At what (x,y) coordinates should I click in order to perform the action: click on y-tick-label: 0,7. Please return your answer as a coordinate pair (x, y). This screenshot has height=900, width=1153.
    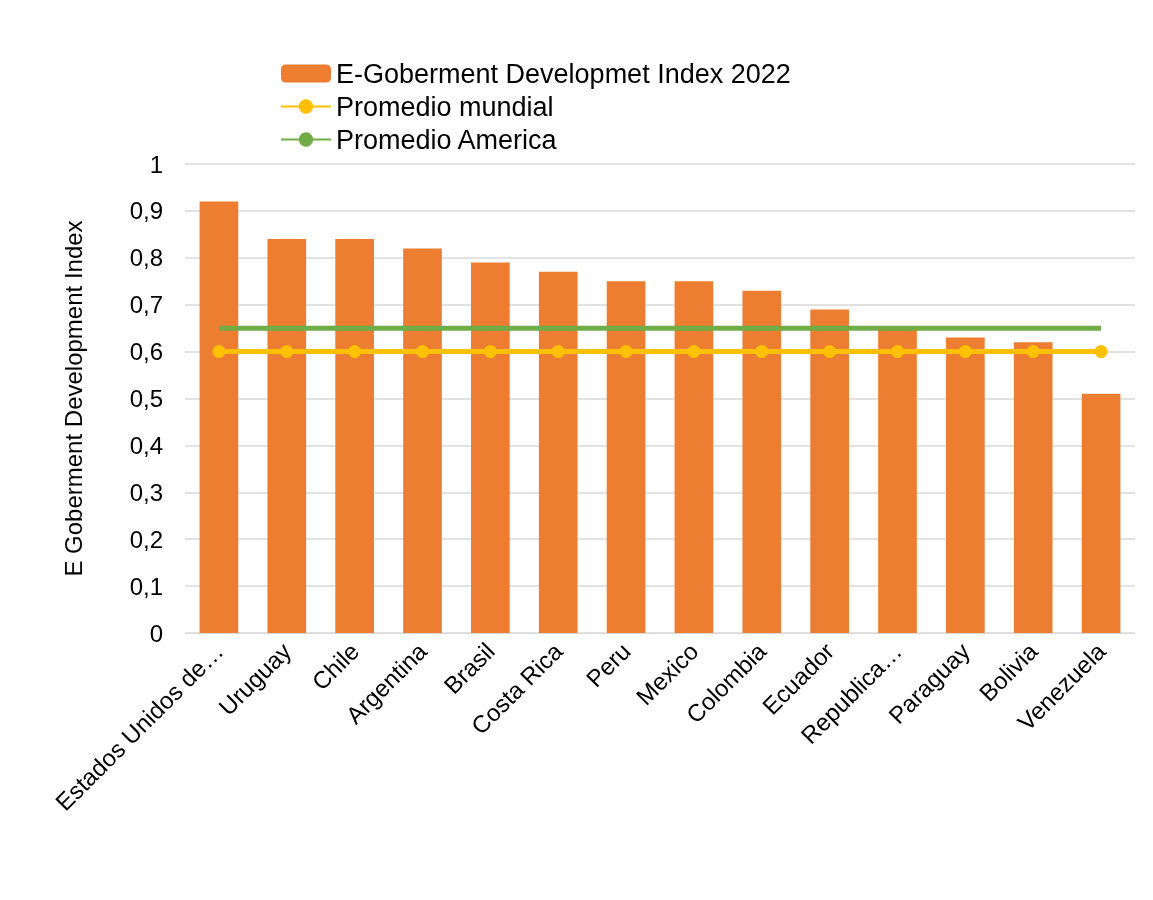
    Looking at the image, I should click on (146, 305).